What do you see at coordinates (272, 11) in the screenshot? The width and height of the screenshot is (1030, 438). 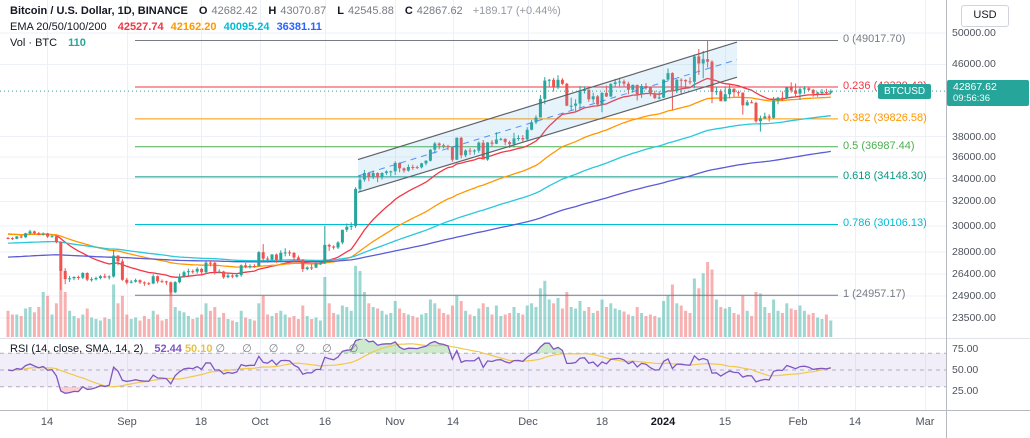 I see `high-label: H` at bounding box center [272, 11].